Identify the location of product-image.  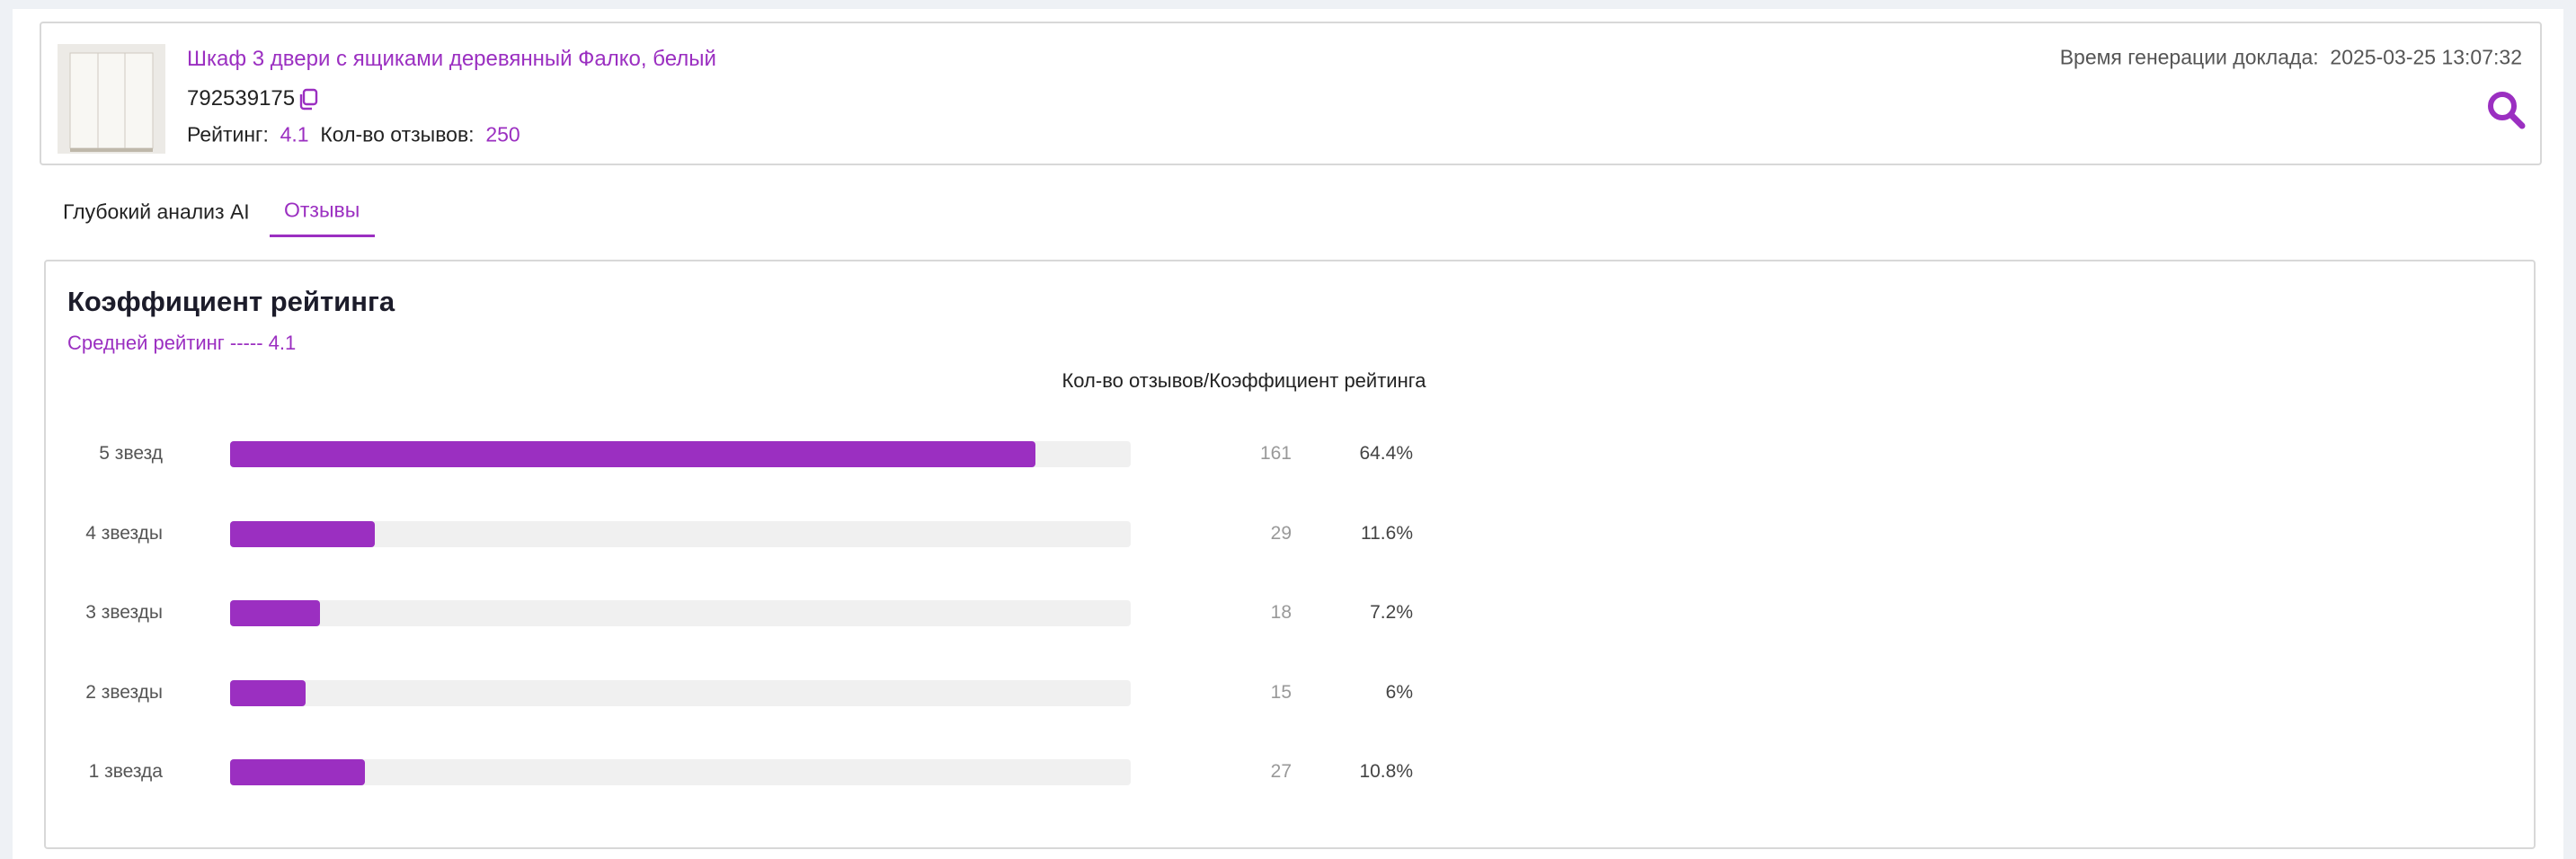
(111, 99).